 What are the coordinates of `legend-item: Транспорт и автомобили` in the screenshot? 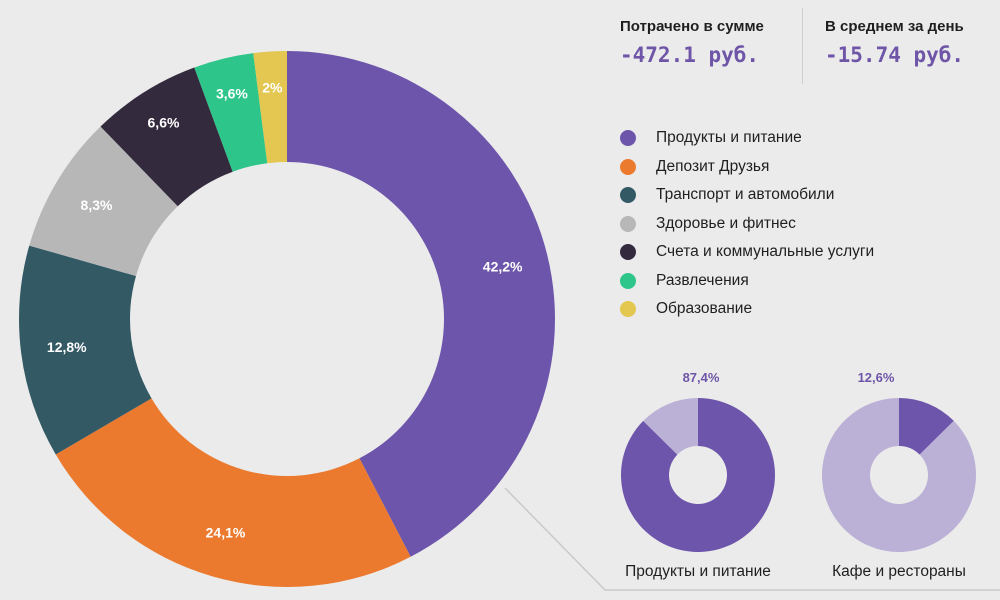 It's located at (747, 195).